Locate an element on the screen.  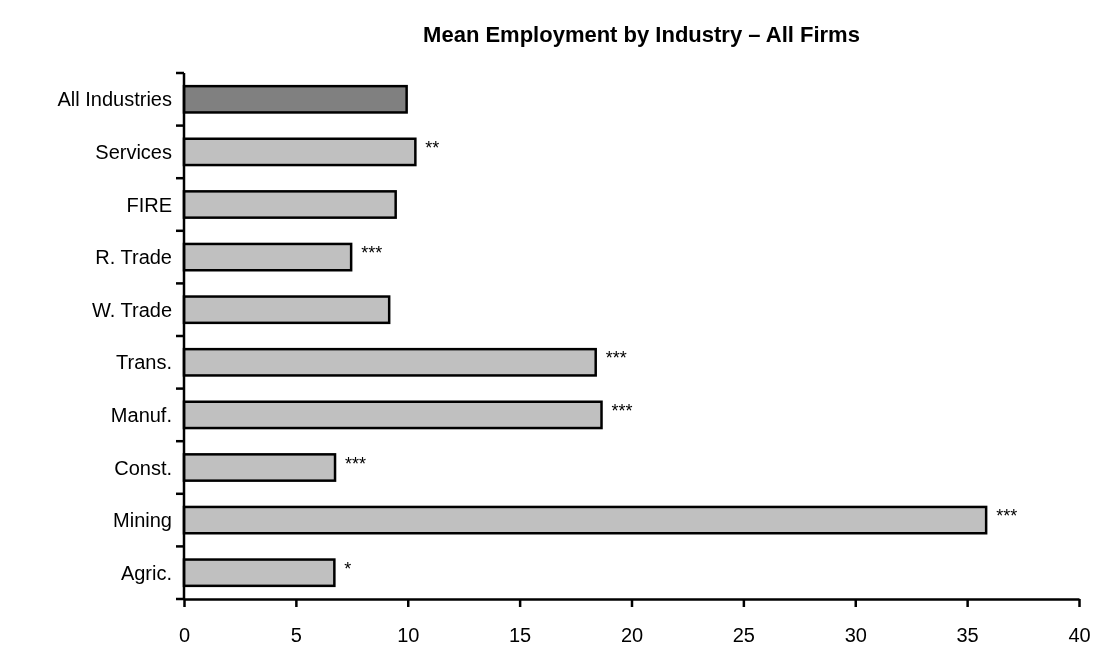
y-tick-label: Mining is located at coordinates (142, 520).